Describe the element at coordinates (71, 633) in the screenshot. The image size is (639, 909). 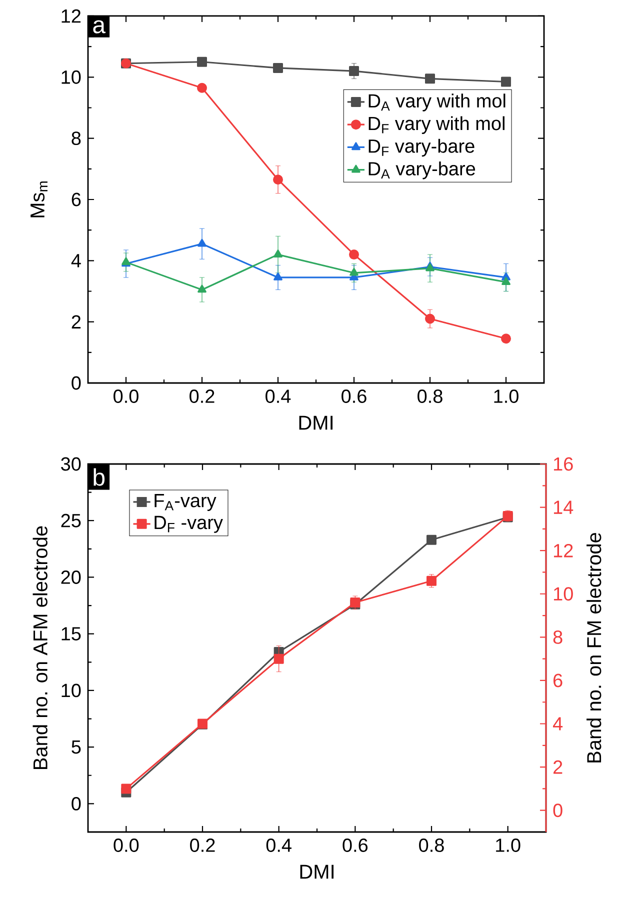
I see `y-tick-label: 15` at that location.